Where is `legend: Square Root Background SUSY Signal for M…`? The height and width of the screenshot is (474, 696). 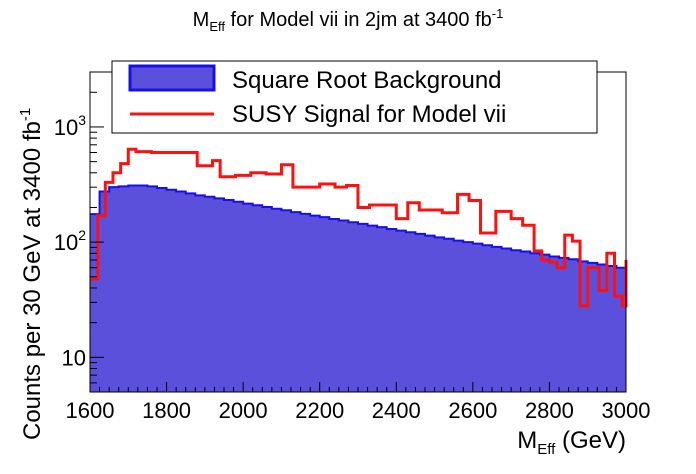
legend: Square Root Background SUSY Signal for M… is located at coordinates (354, 97).